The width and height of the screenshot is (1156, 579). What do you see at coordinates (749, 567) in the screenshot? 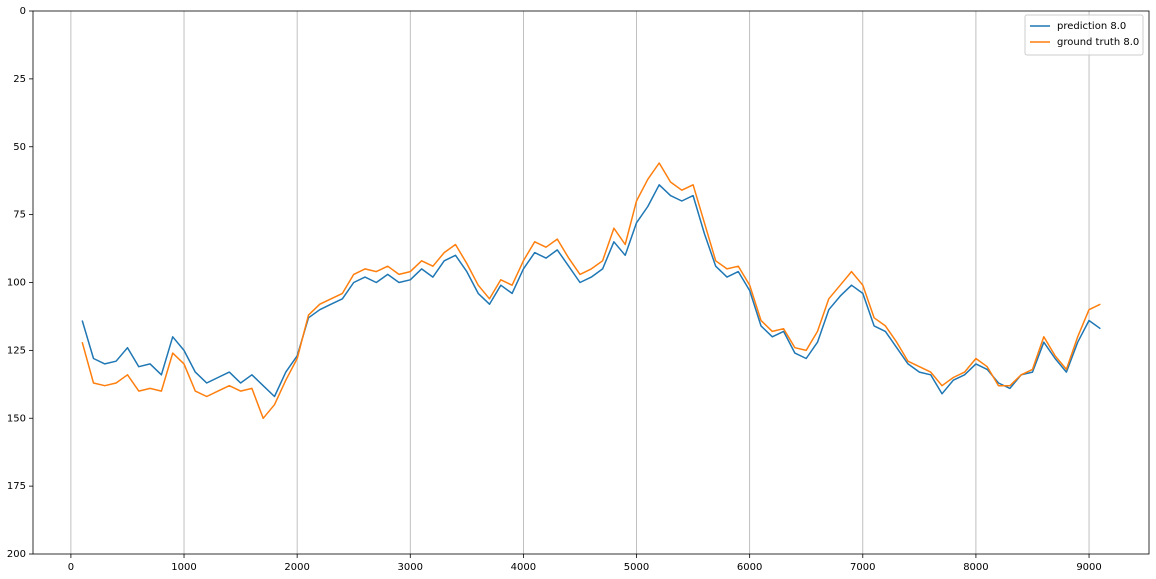
I see `x-tick-label: 6000` at bounding box center [749, 567].